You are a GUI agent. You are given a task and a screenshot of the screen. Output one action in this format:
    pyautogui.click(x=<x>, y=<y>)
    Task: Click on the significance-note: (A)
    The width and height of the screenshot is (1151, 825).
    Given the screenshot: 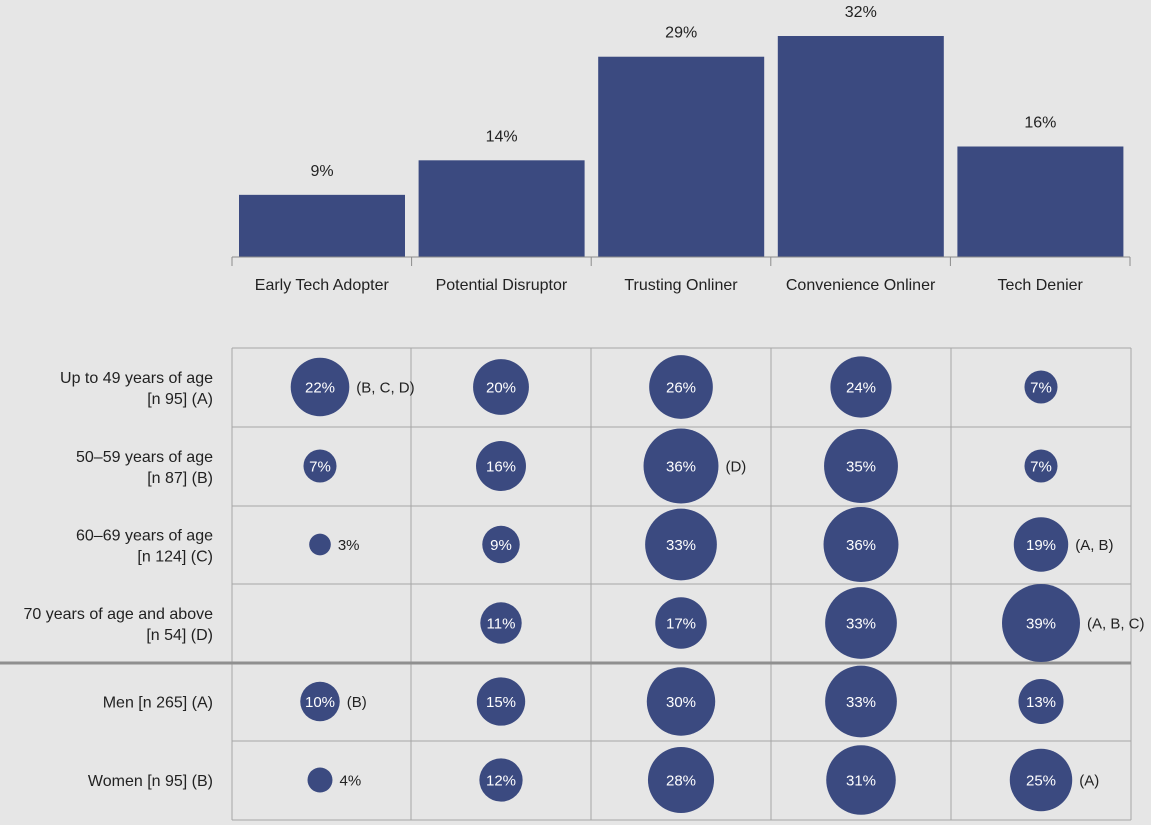 What is the action you would take?
    pyautogui.click(x=1089, y=781)
    